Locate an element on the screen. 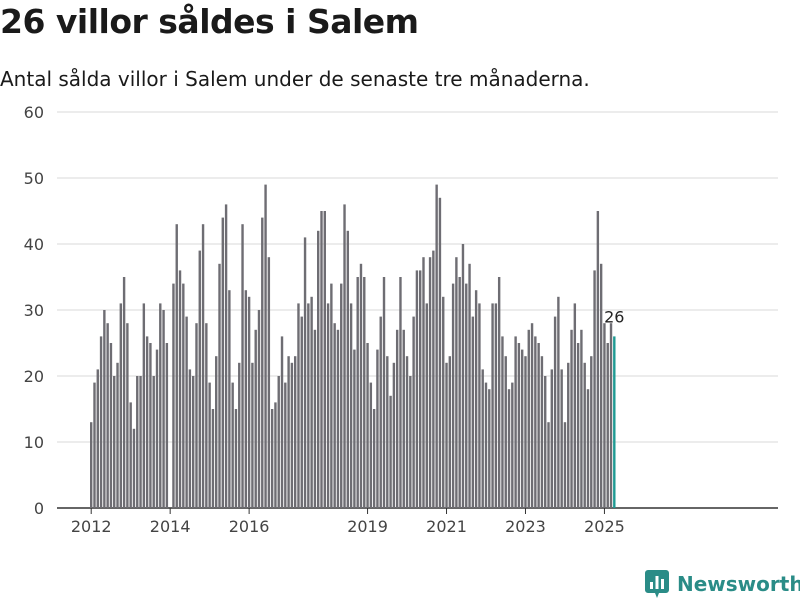  y-tick-label: 40 is located at coordinates (34, 244).